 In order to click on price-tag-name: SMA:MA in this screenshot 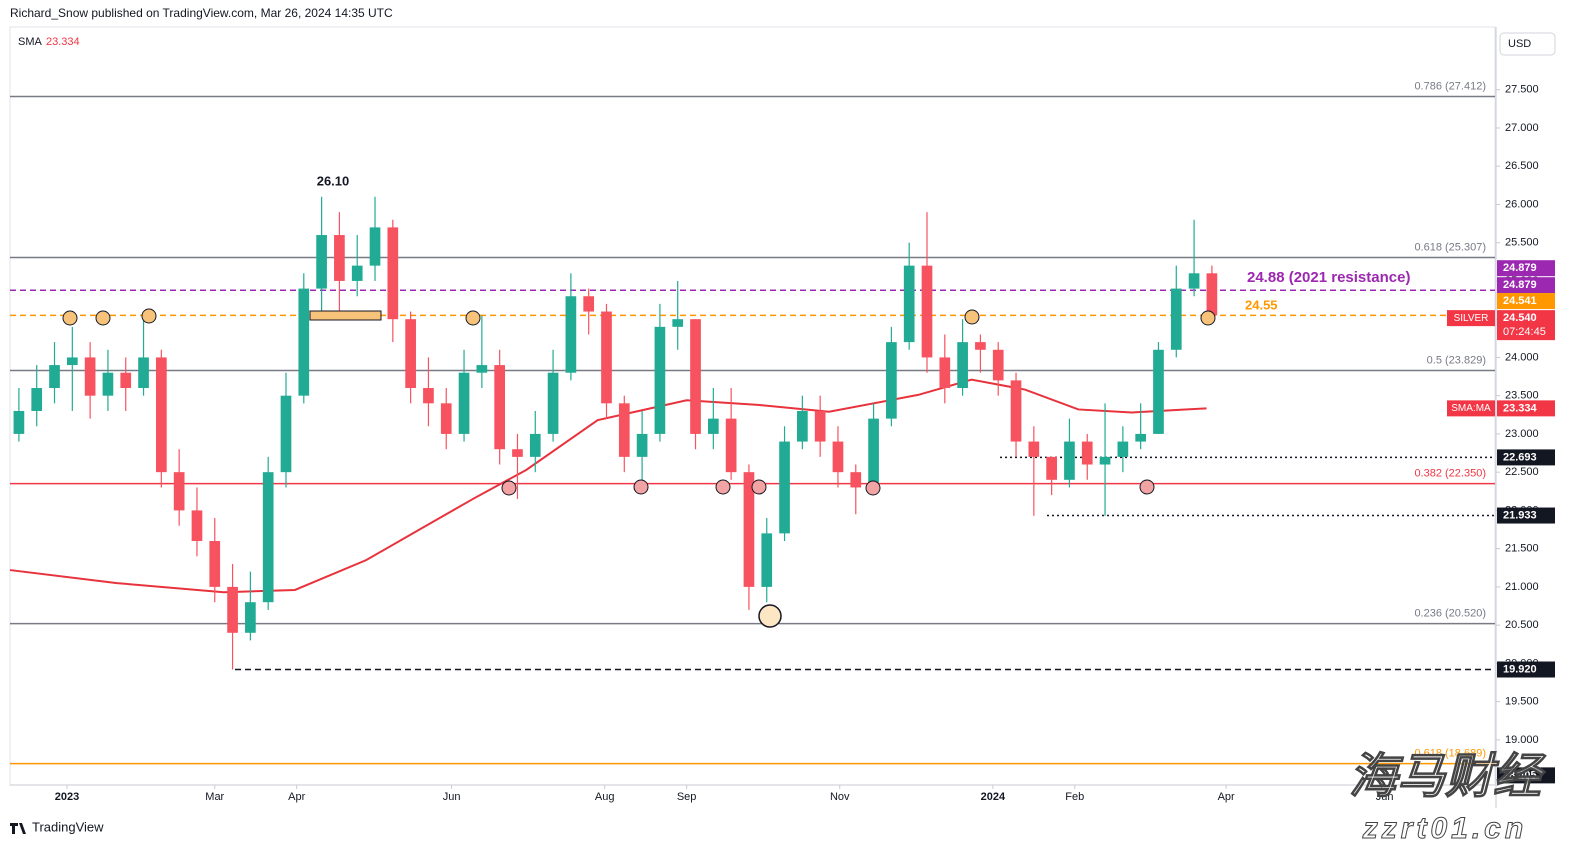, I will do `click(1471, 408)`.